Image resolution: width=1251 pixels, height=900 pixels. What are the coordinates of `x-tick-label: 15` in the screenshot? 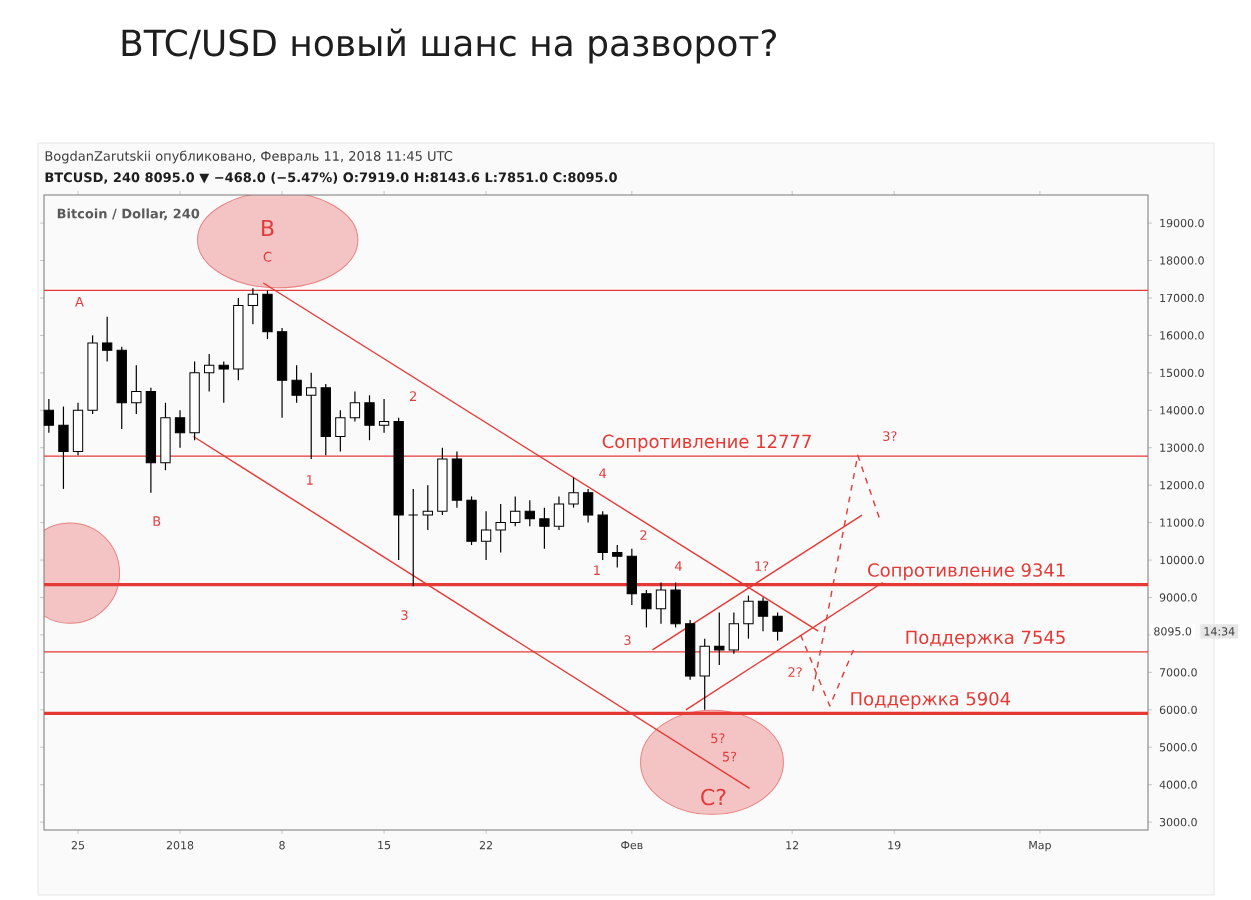 It's located at (384, 845).